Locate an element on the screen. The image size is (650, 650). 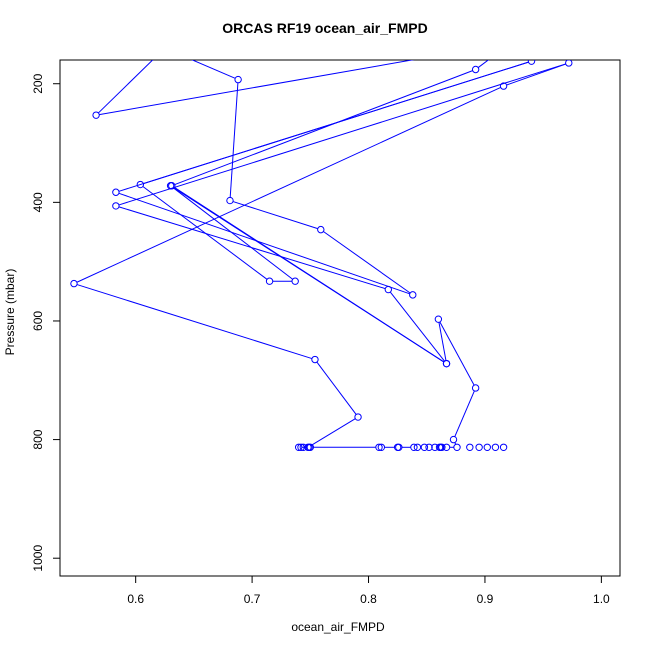
y-axis-title: Pressure (mbar) is located at coordinates (10, 312).